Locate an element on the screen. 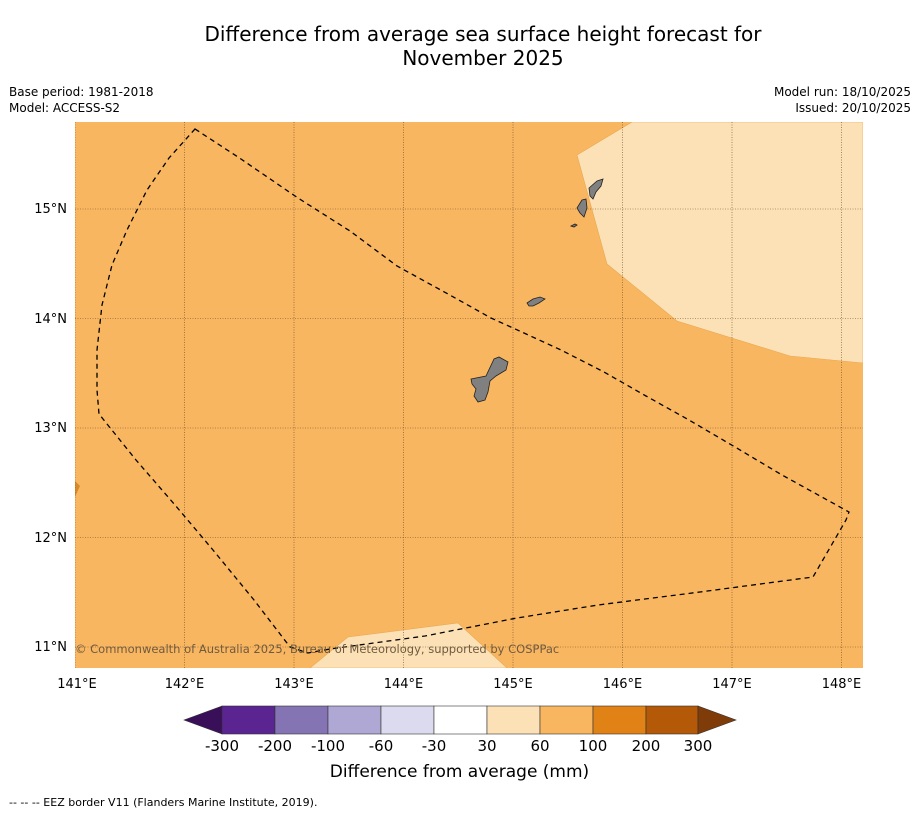 The image size is (919, 816). lat-labels: 15°N 14°N 13°N 12°N 11°N is located at coordinates (50, 428).